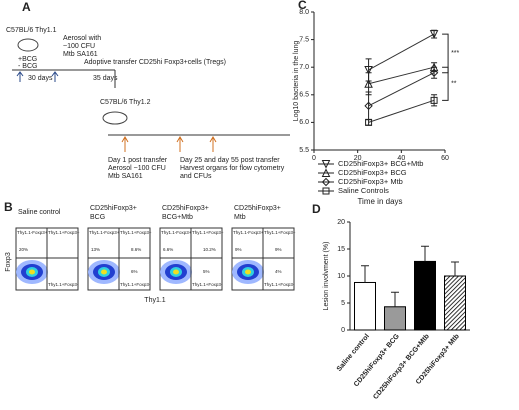 The width and height of the screenshot is (519, 410). Describe the element at coordinates (304, 12) in the screenshot. I see `y-tick-label: 8.0` at that location.